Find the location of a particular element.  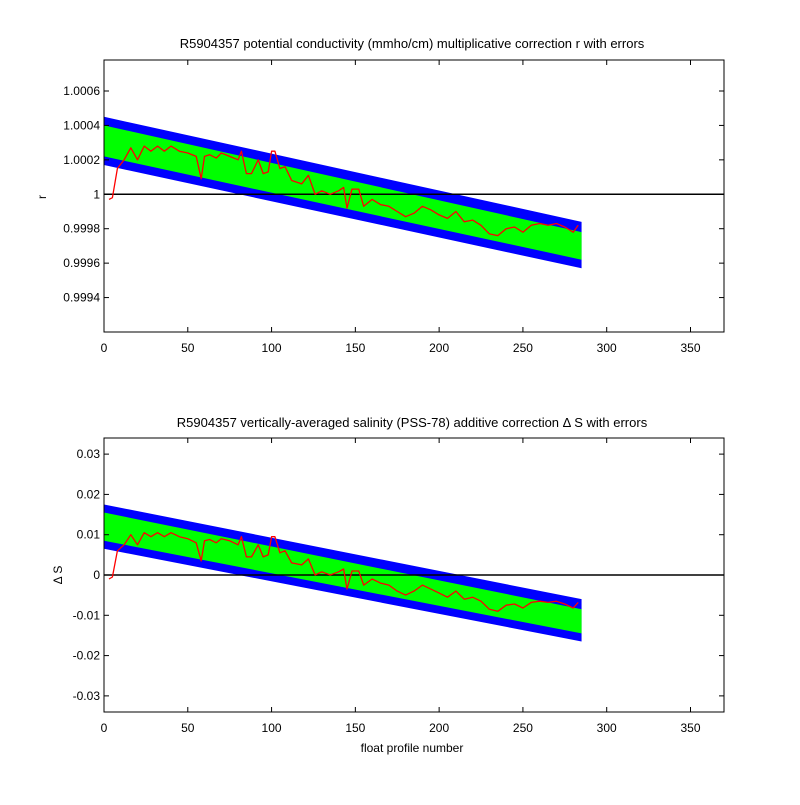

y-axis-label: Δ S is located at coordinates (58, 575).